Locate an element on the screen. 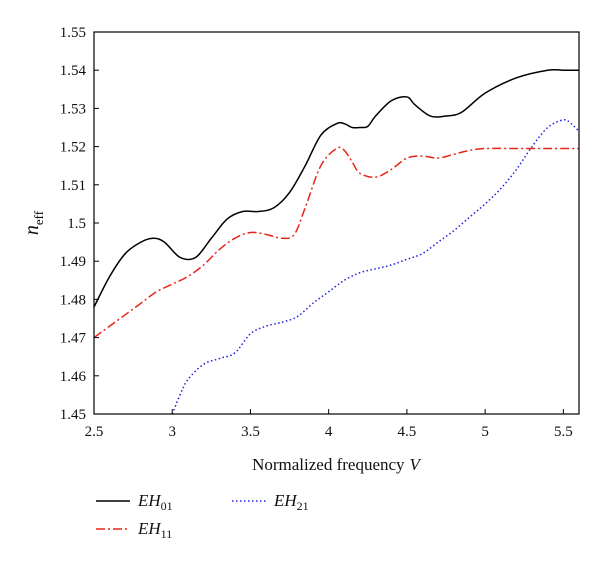 The height and width of the screenshot is (563, 600). x-axis-label: Normalized frequency V is located at coordinates (337, 464).